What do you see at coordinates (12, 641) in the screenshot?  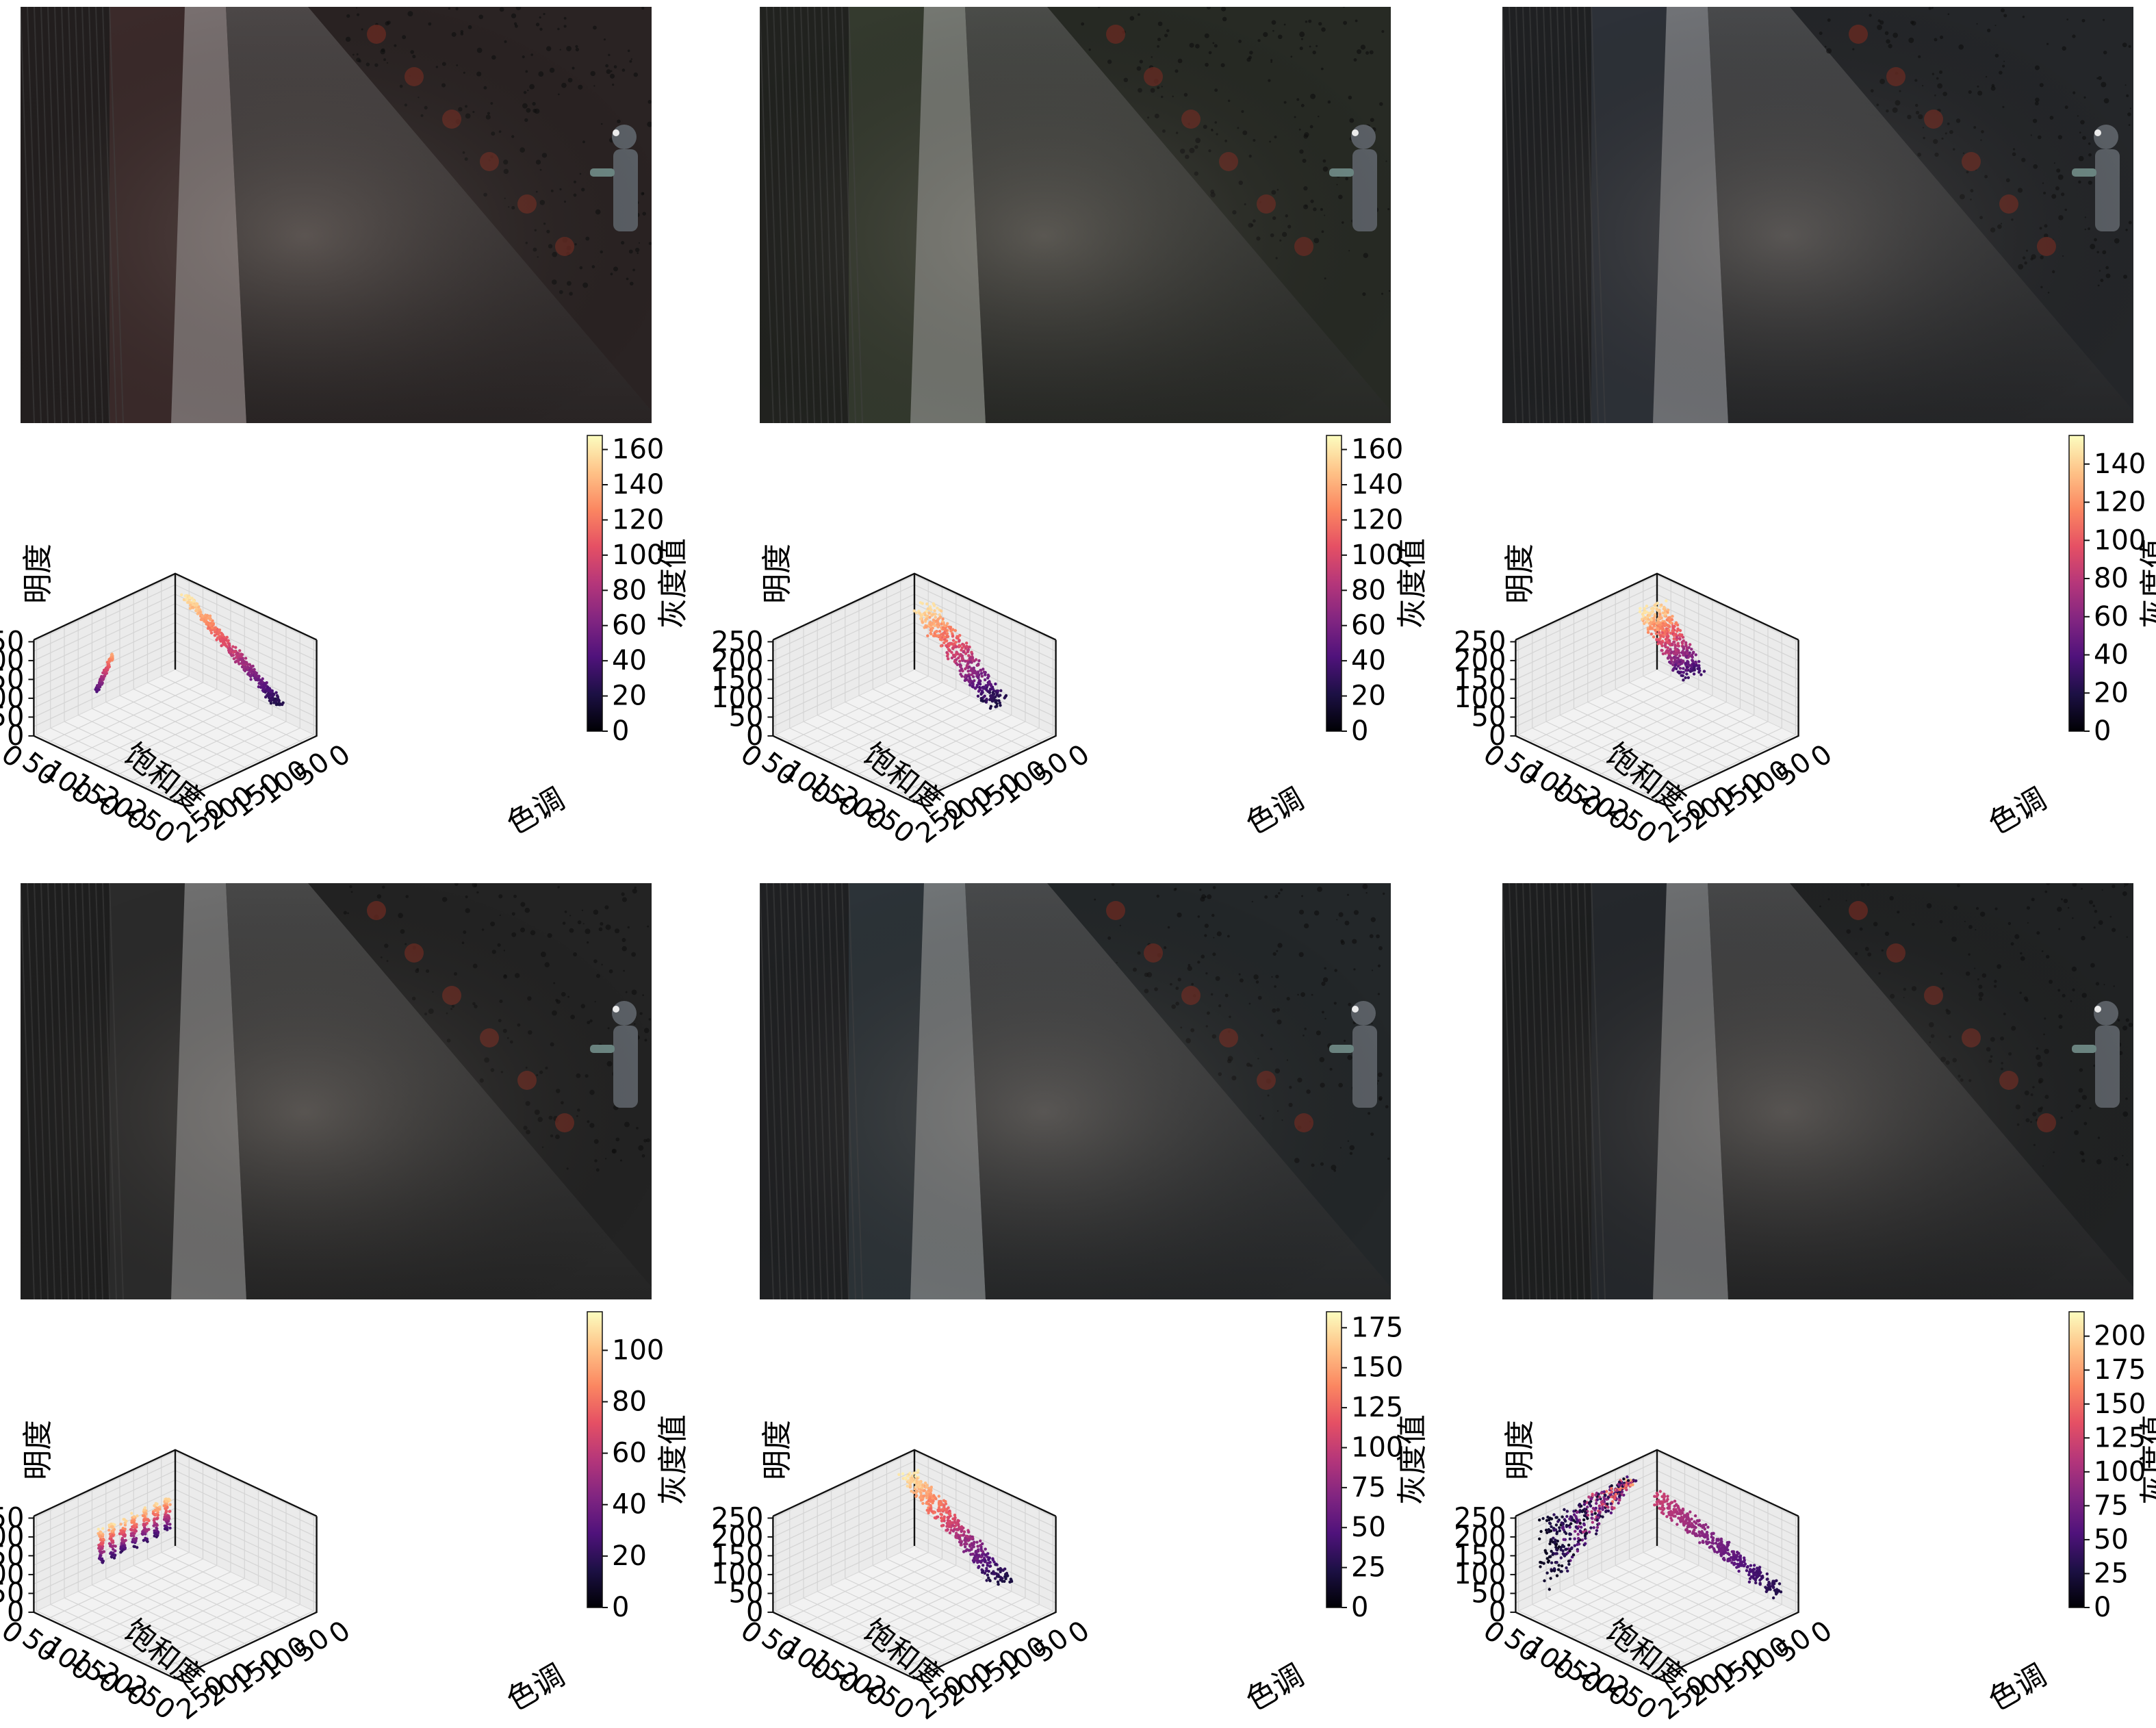 I see `brightness-tick: 250` at bounding box center [12, 641].